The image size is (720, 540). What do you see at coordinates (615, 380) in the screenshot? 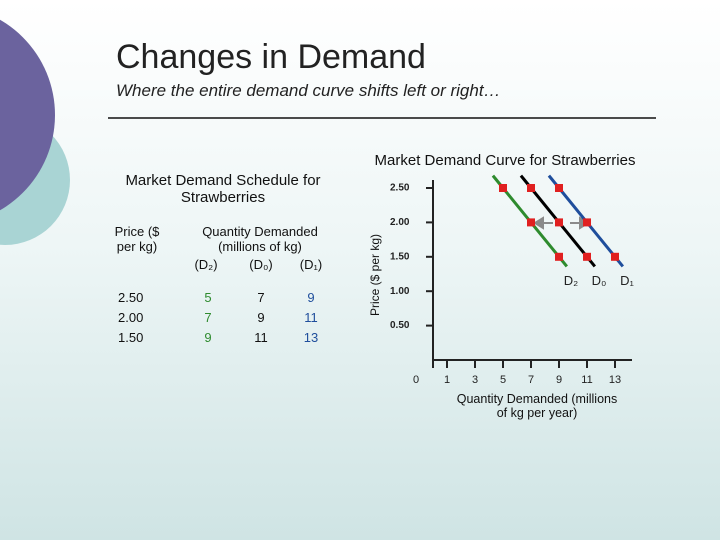
I see `x-tick-label: 13` at bounding box center [615, 380].